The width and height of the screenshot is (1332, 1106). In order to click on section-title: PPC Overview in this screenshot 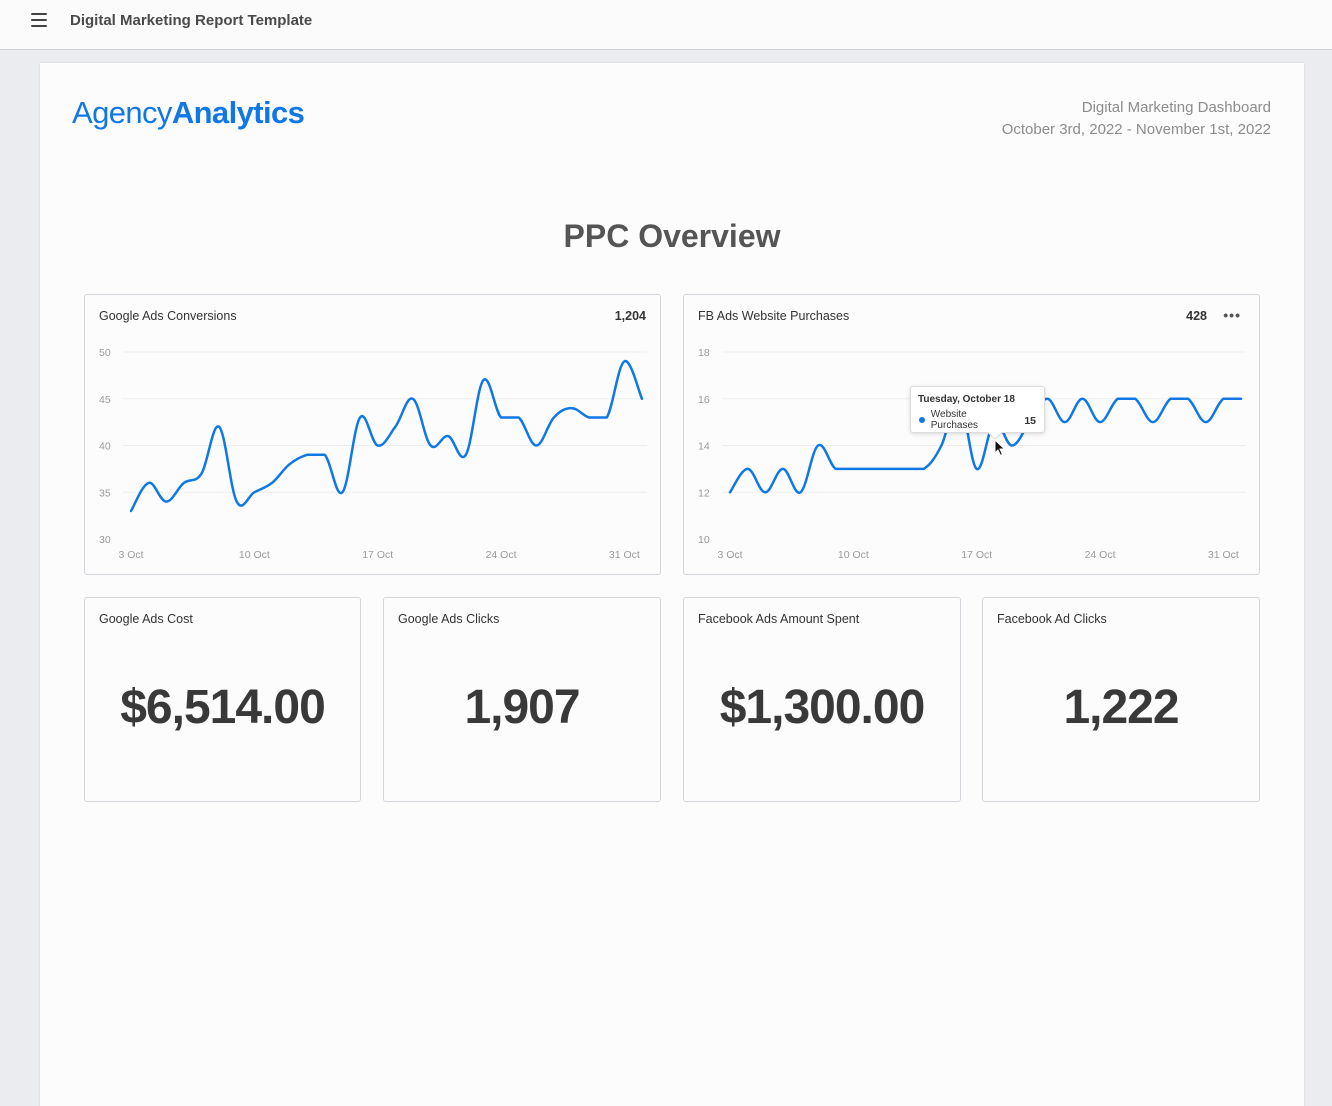, I will do `click(672, 236)`.